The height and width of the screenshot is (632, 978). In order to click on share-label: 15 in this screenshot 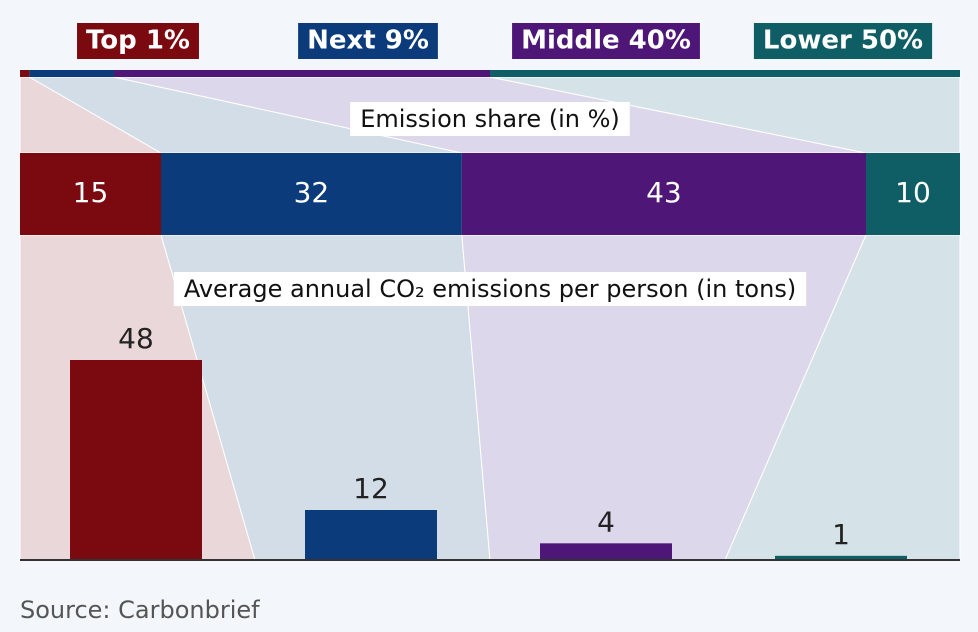, I will do `click(91, 192)`.